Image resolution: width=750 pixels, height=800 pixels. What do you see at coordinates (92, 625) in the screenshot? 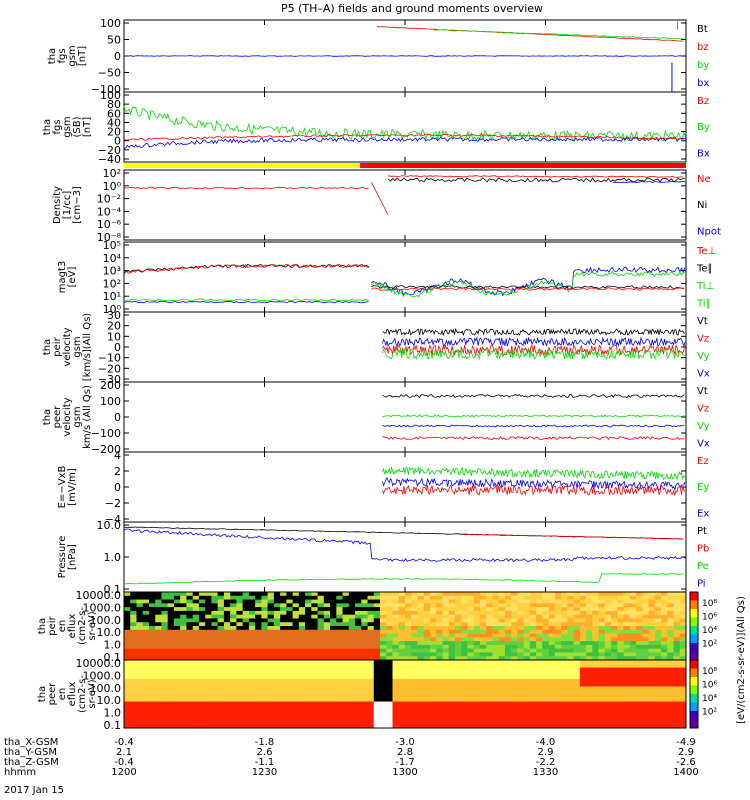
I see `y-axis-label: sr-eV)` at bounding box center [92, 625].